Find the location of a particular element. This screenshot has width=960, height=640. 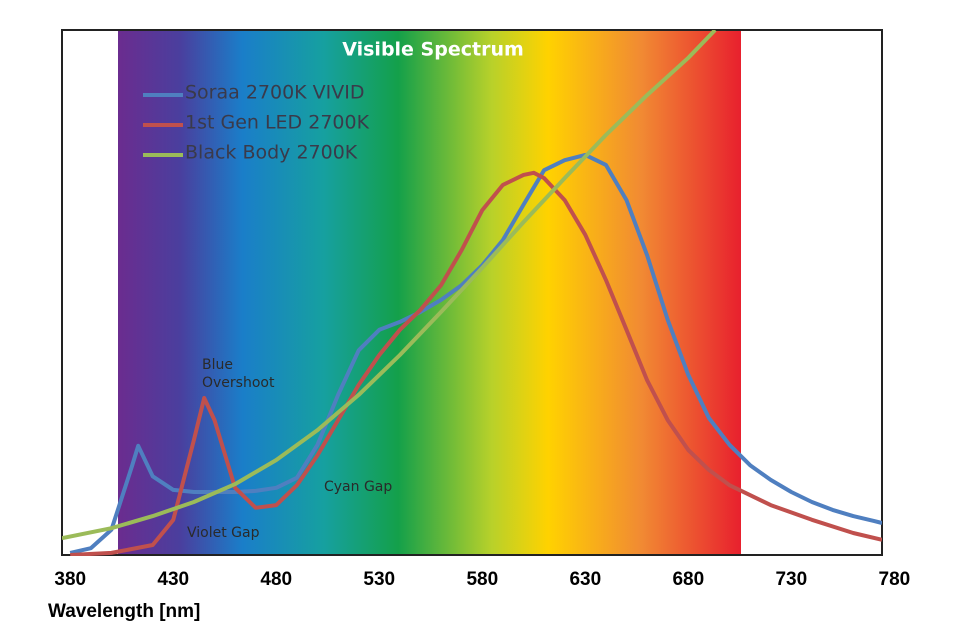

x-tick-label: 780 is located at coordinates (895, 579).